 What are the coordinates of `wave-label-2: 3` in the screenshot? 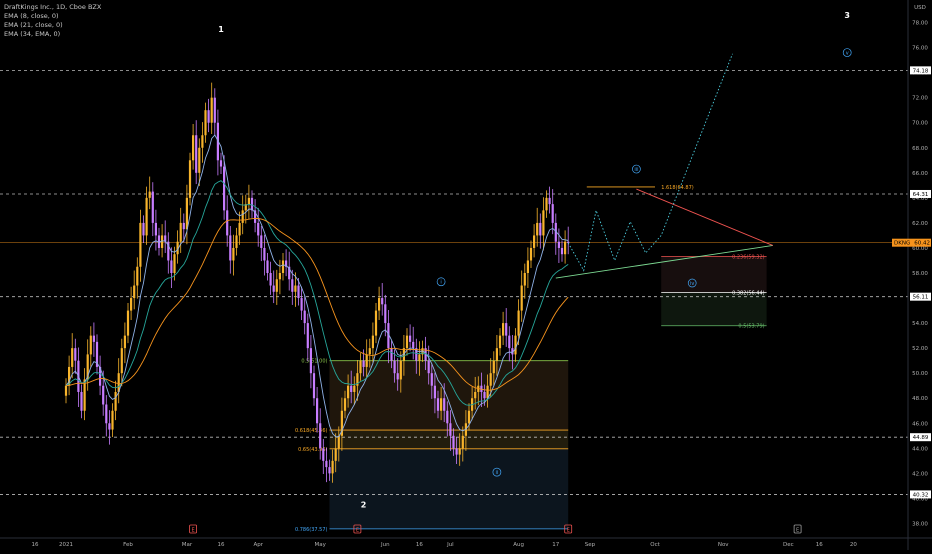 It's located at (847, 15).